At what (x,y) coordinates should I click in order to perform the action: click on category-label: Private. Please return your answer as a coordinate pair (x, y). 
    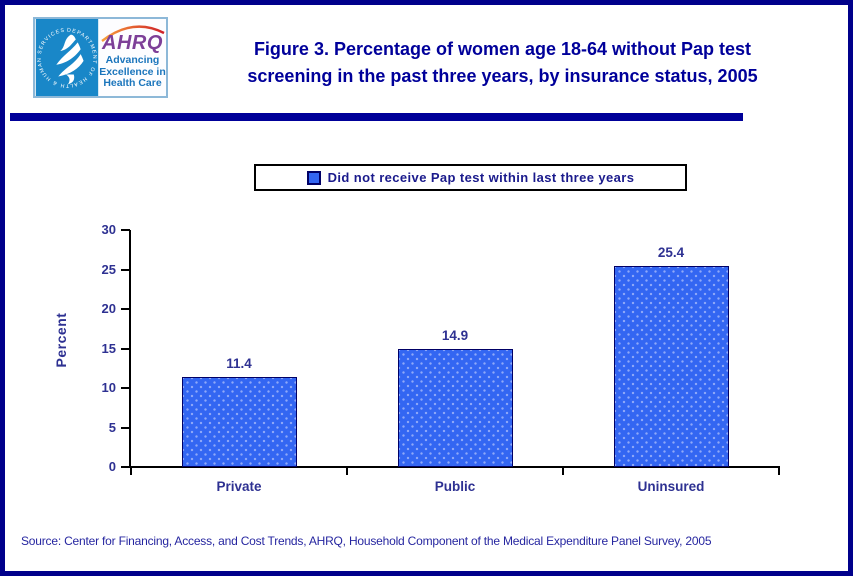
    Looking at the image, I should click on (239, 486).